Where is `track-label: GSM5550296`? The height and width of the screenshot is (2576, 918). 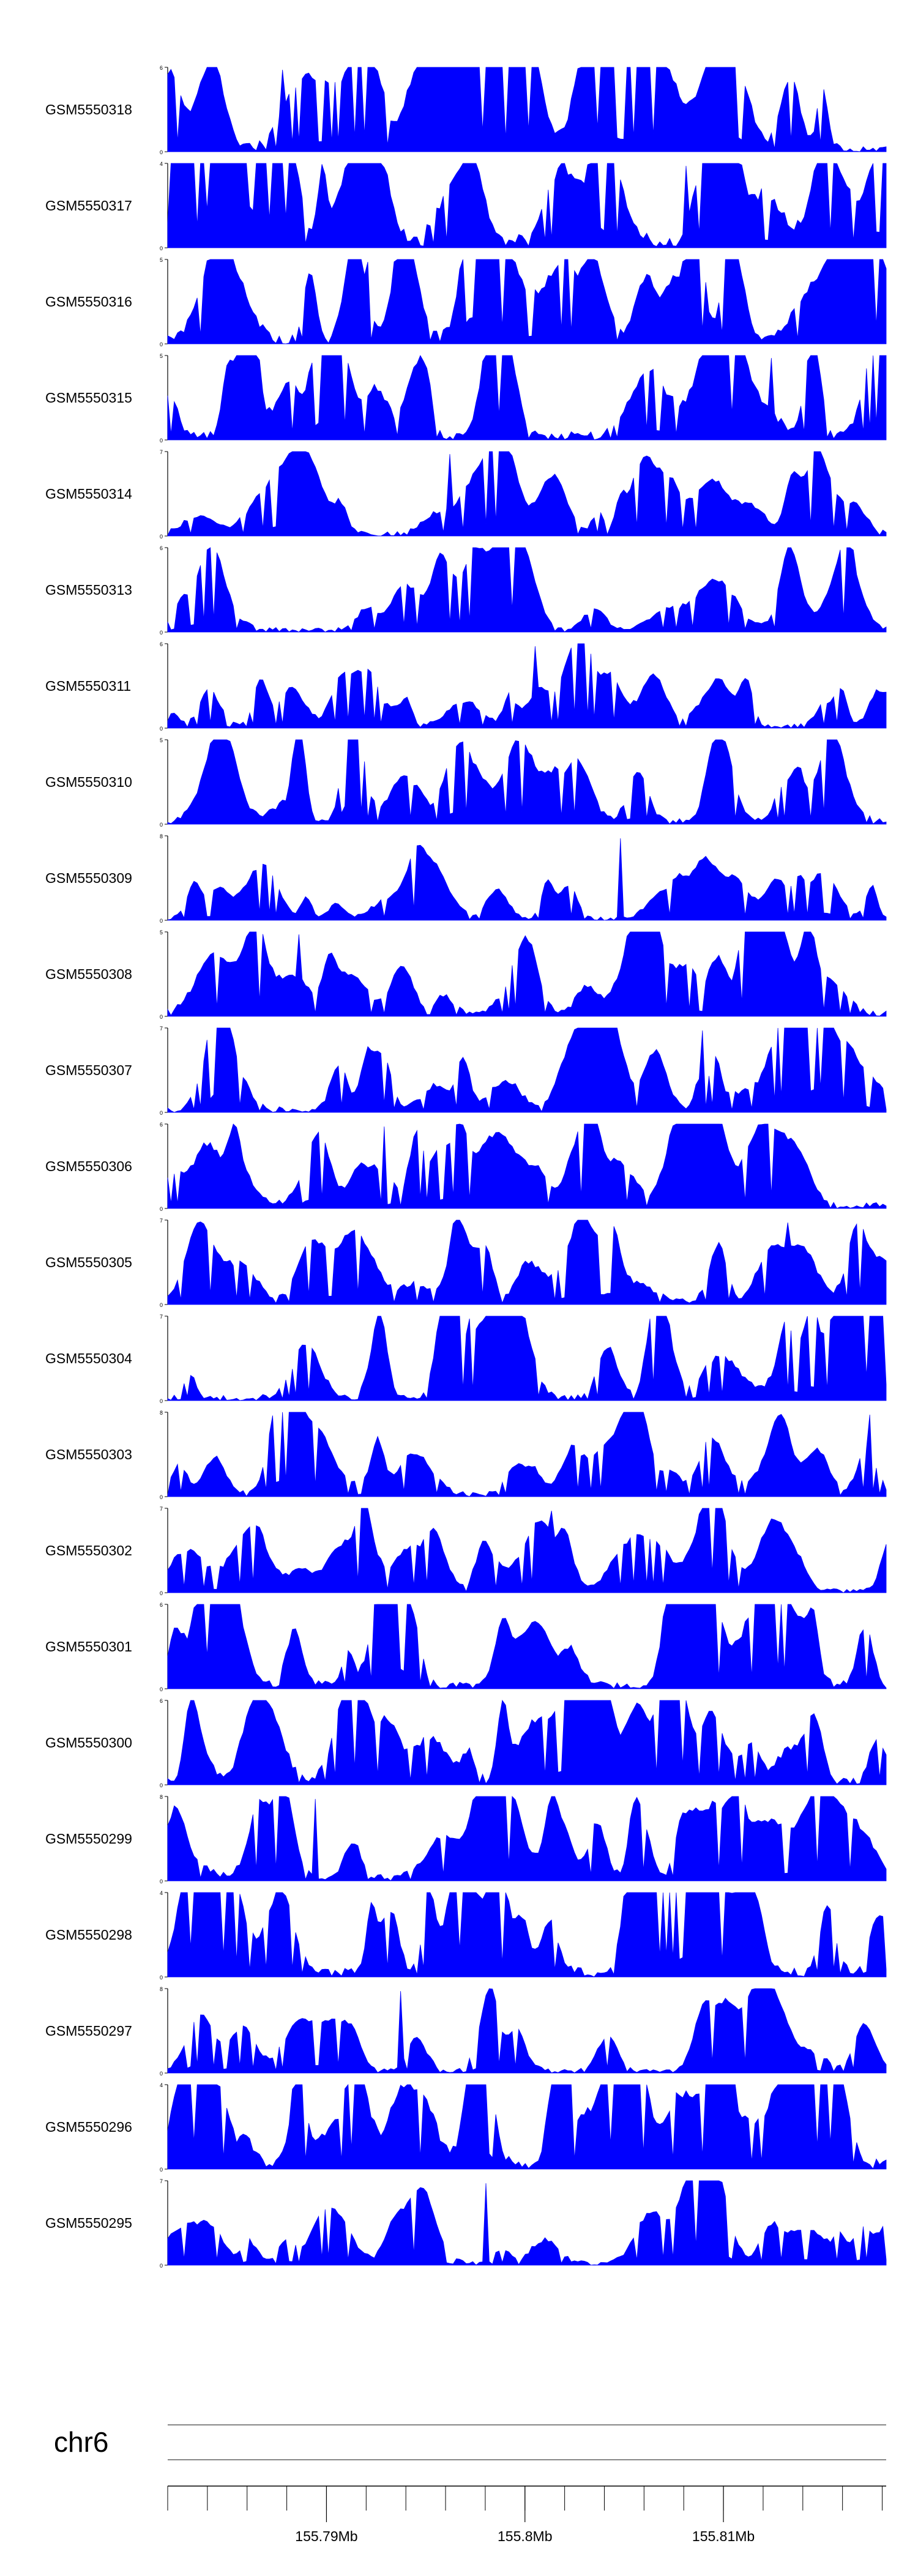 track-label: GSM5550296 is located at coordinates (88, 2127).